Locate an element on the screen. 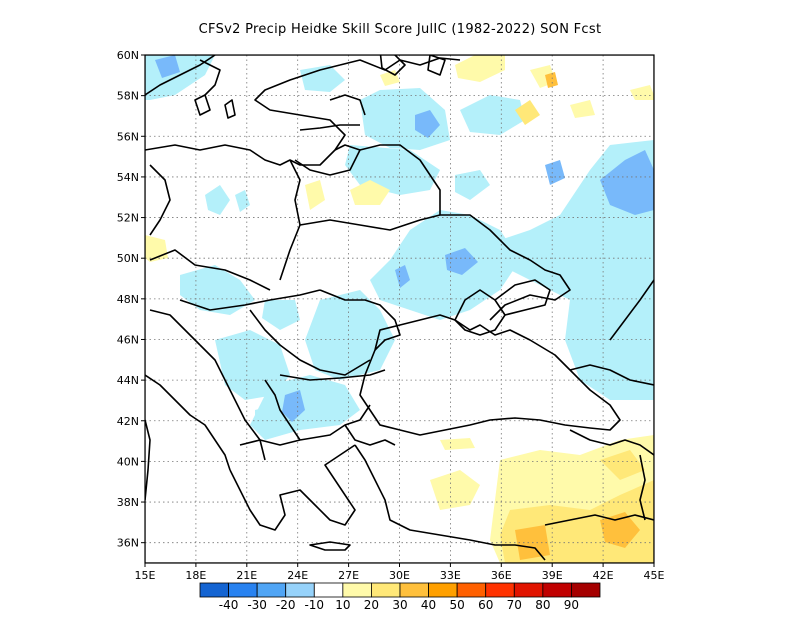 This screenshot has height=618, width=800. lon-tick-label: 33E is located at coordinates (450, 575).